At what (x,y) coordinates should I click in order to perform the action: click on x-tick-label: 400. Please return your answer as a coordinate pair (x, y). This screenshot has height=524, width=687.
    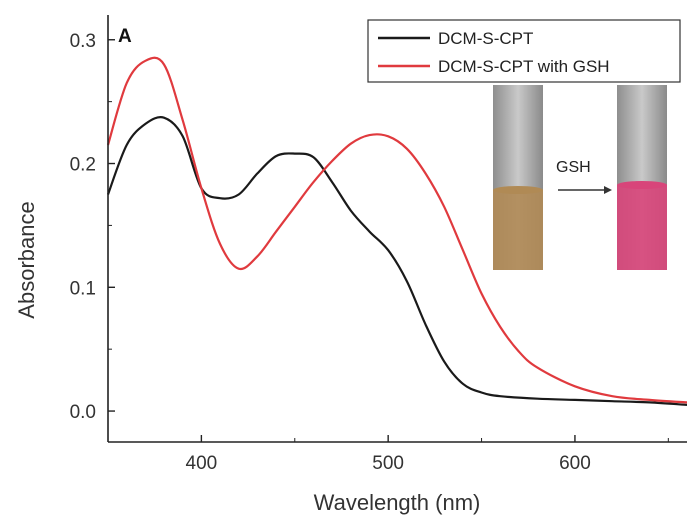
    Looking at the image, I should click on (202, 463).